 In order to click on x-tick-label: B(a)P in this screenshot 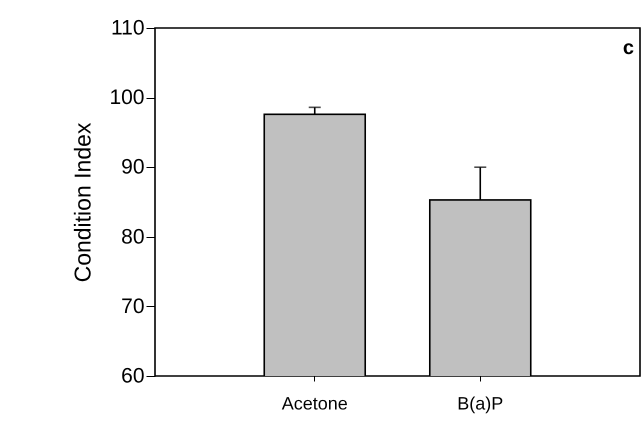, I will do `click(480, 404)`.